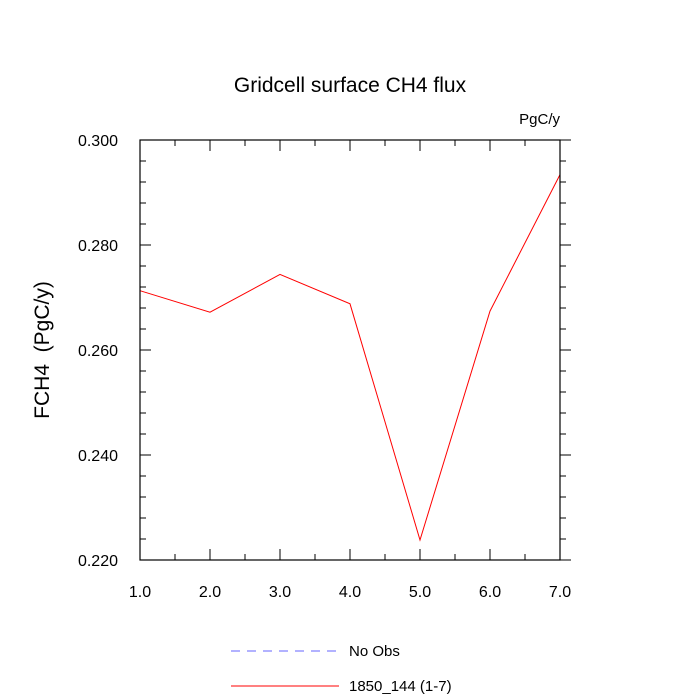  Describe the element at coordinates (539, 119) in the screenshot. I see `units-label: PgC/y` at that location.